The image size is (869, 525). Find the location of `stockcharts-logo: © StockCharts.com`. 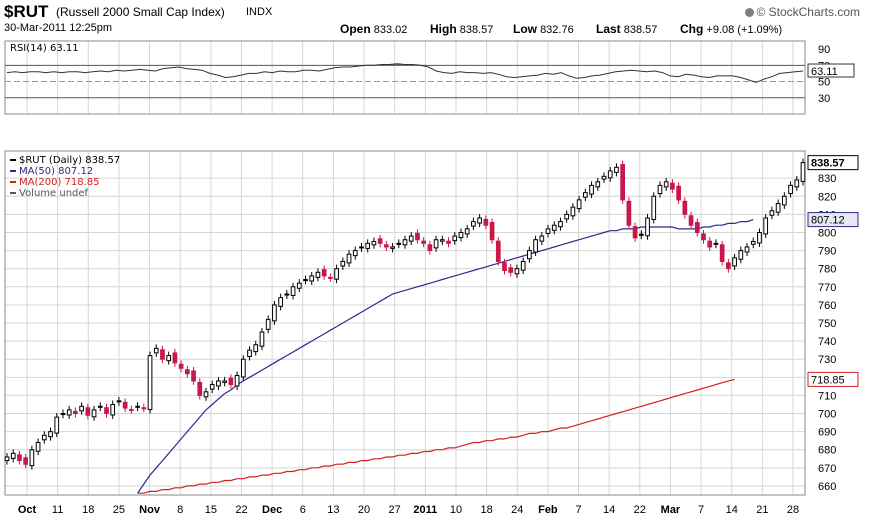

stockcharts-logo: © StockCharts.com is located at coordinates (802, 12).